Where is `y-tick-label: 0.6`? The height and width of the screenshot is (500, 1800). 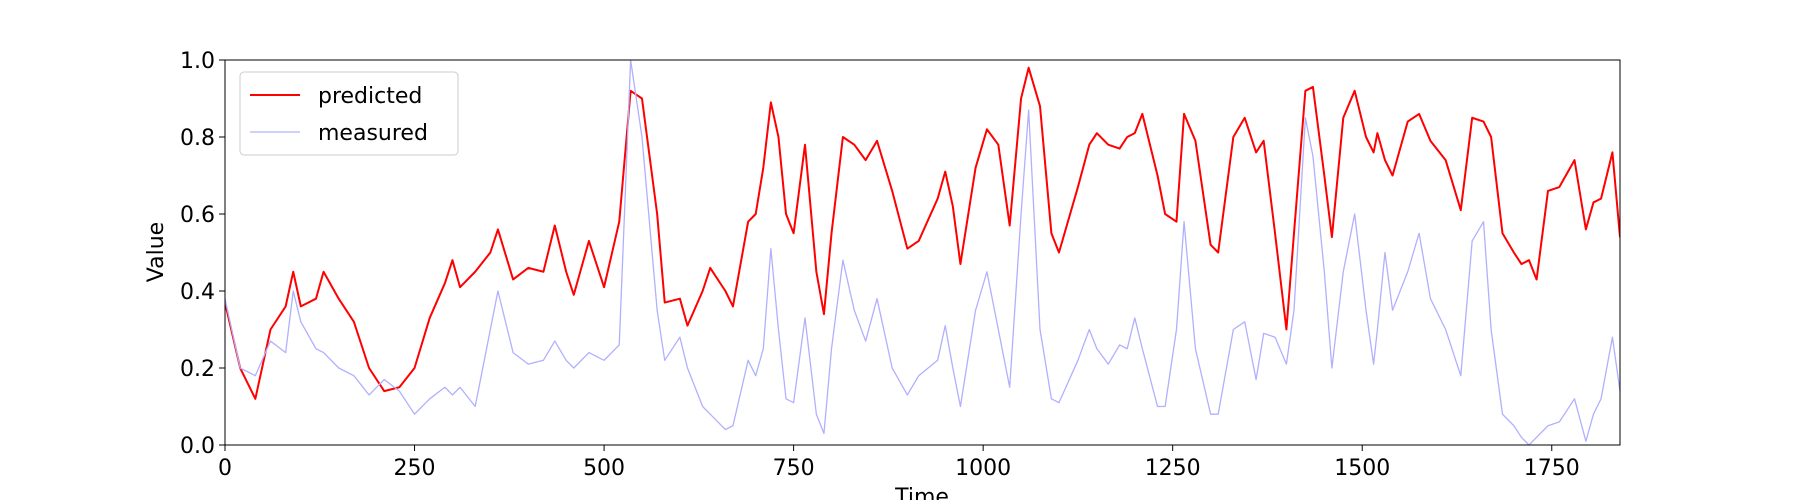 y-tick-label: 0.6 is located at coordinates (197, 215).